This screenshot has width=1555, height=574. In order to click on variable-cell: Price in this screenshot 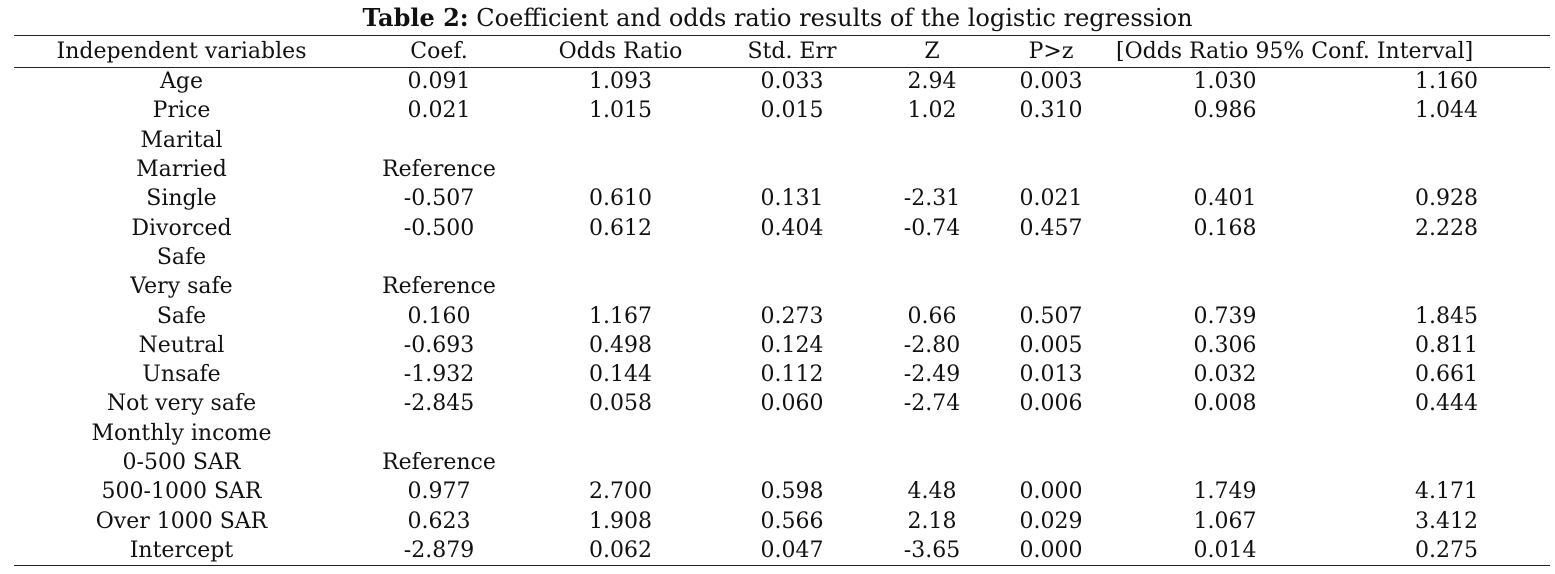, I will do `click(181, 111)`.